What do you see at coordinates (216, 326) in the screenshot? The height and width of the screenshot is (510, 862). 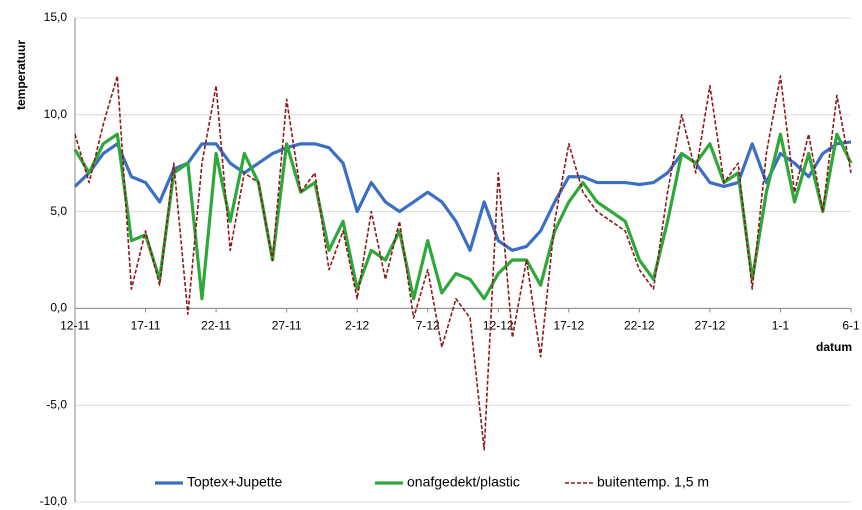 I see `x-tick-label: 22-11` at bounding box center [216, 326].